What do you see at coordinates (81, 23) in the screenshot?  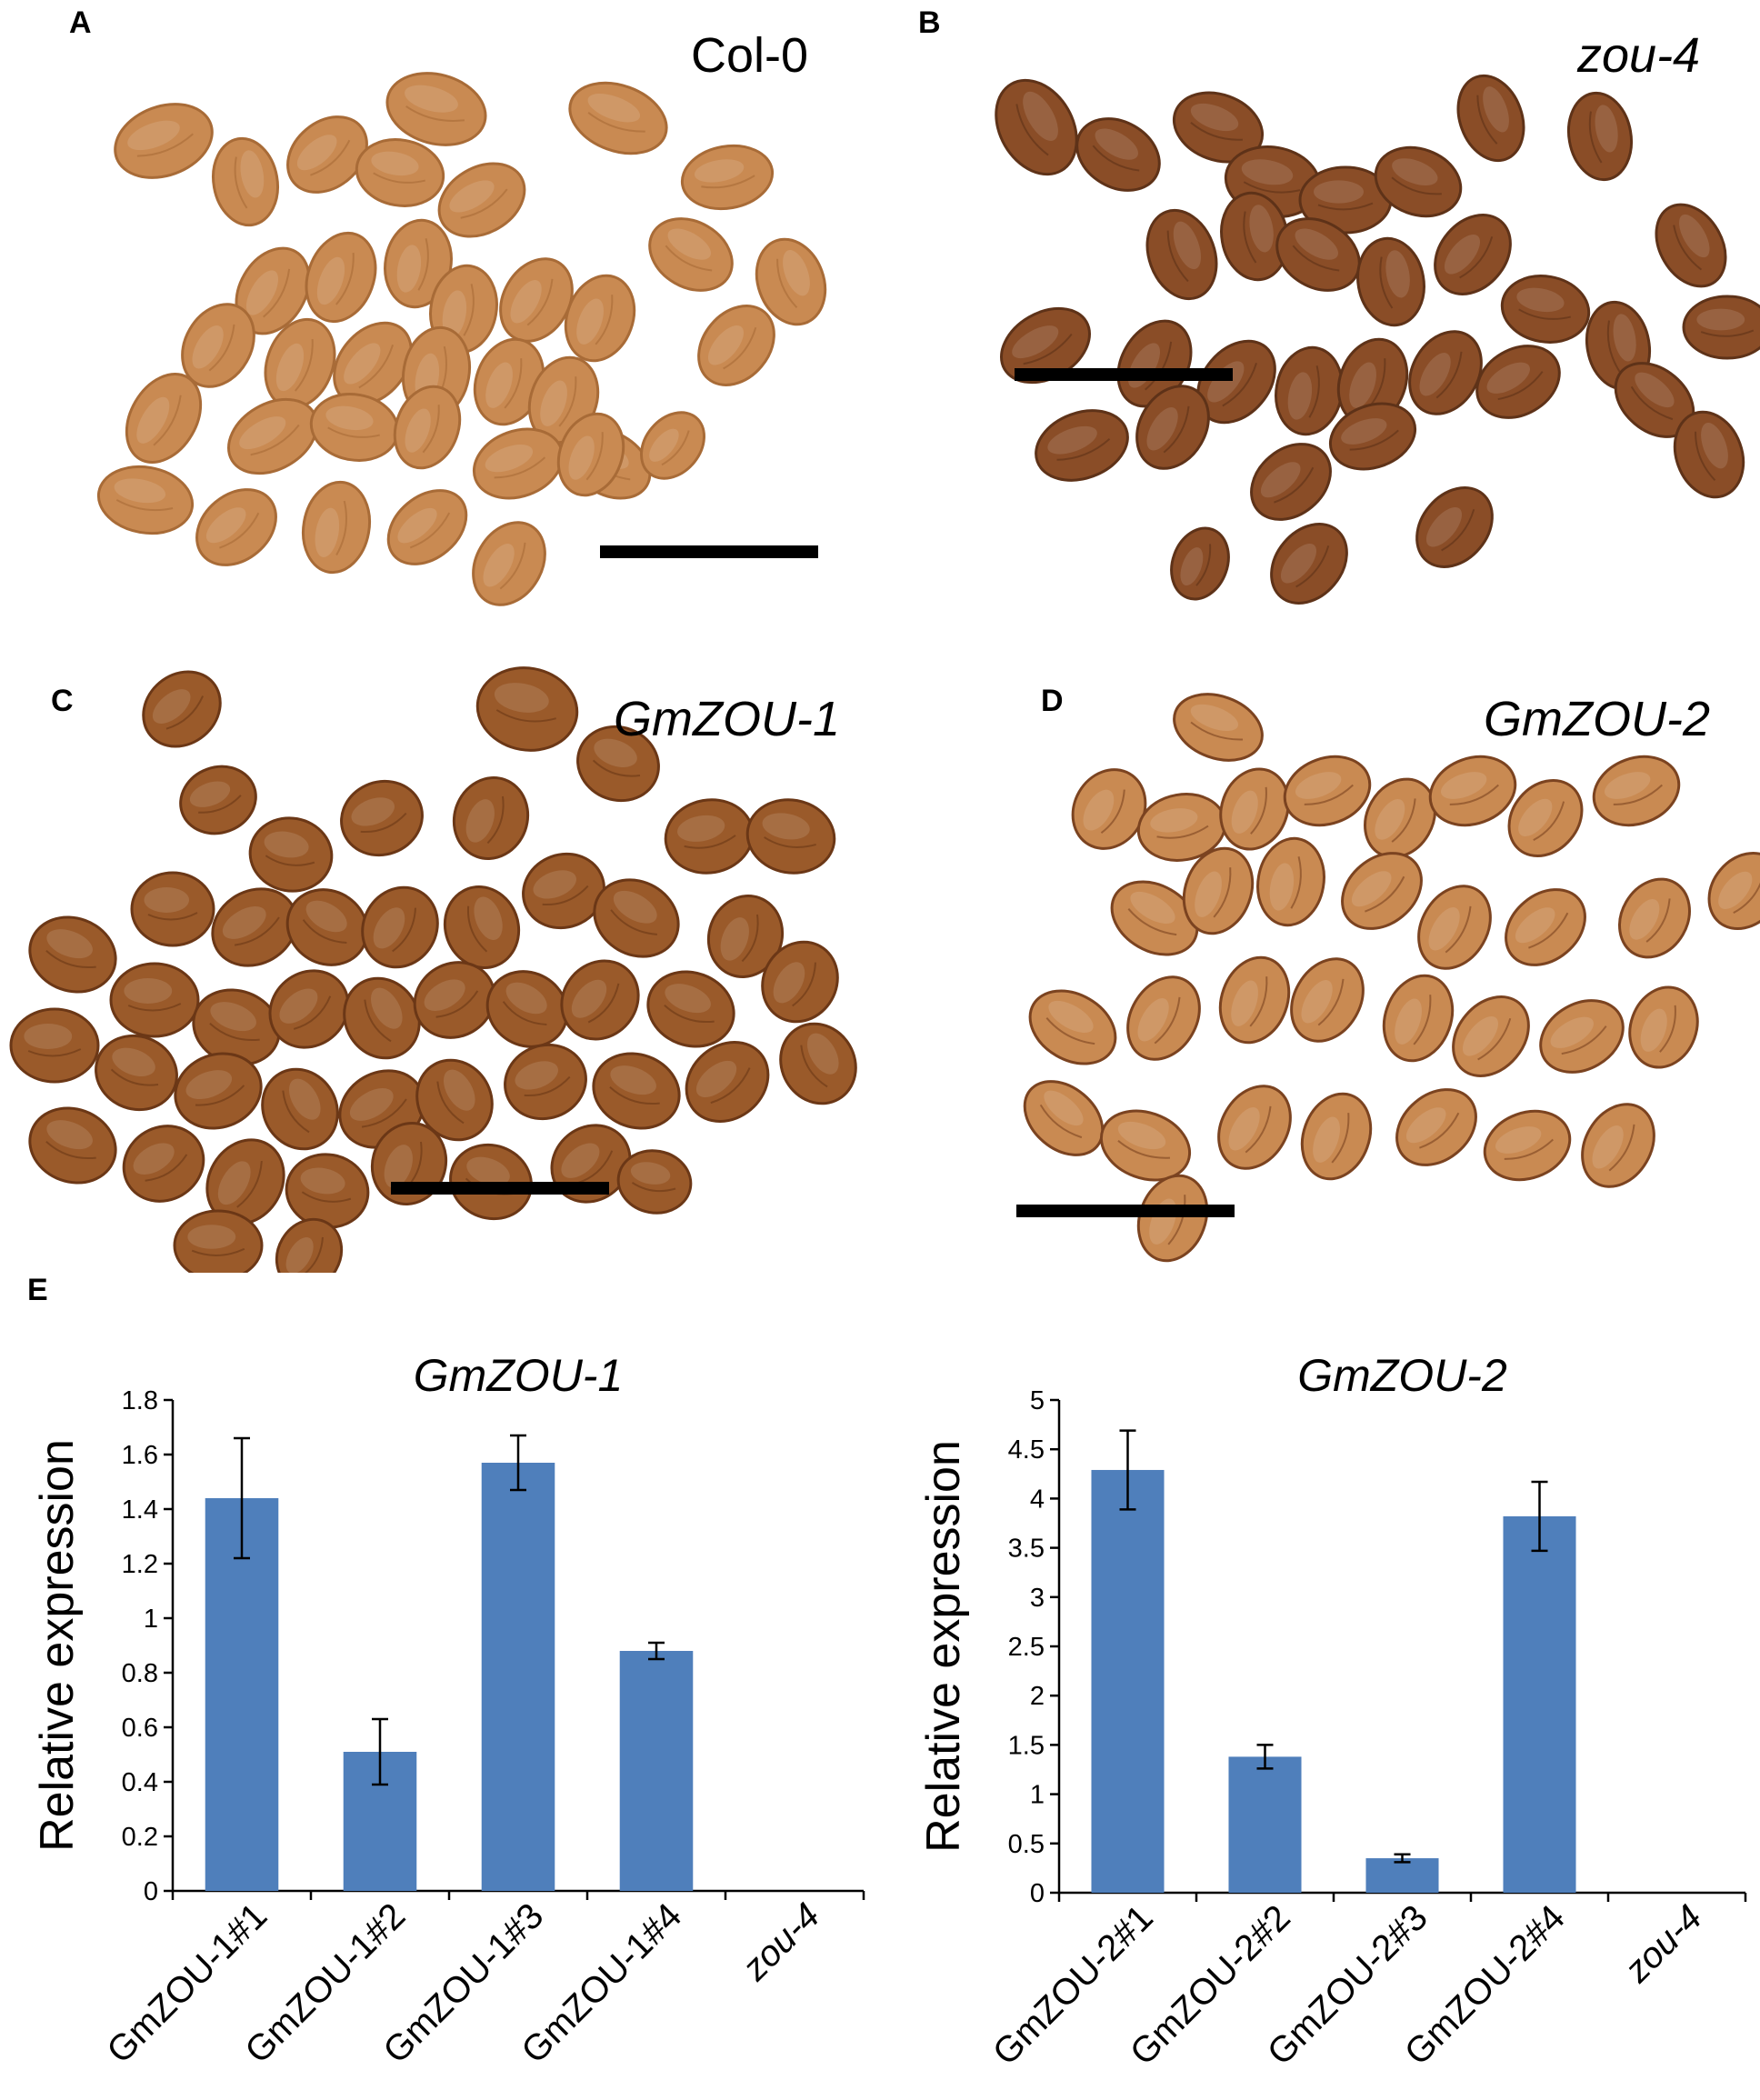 I see `panel-letter-a: A` at bounding box center [81, 23].